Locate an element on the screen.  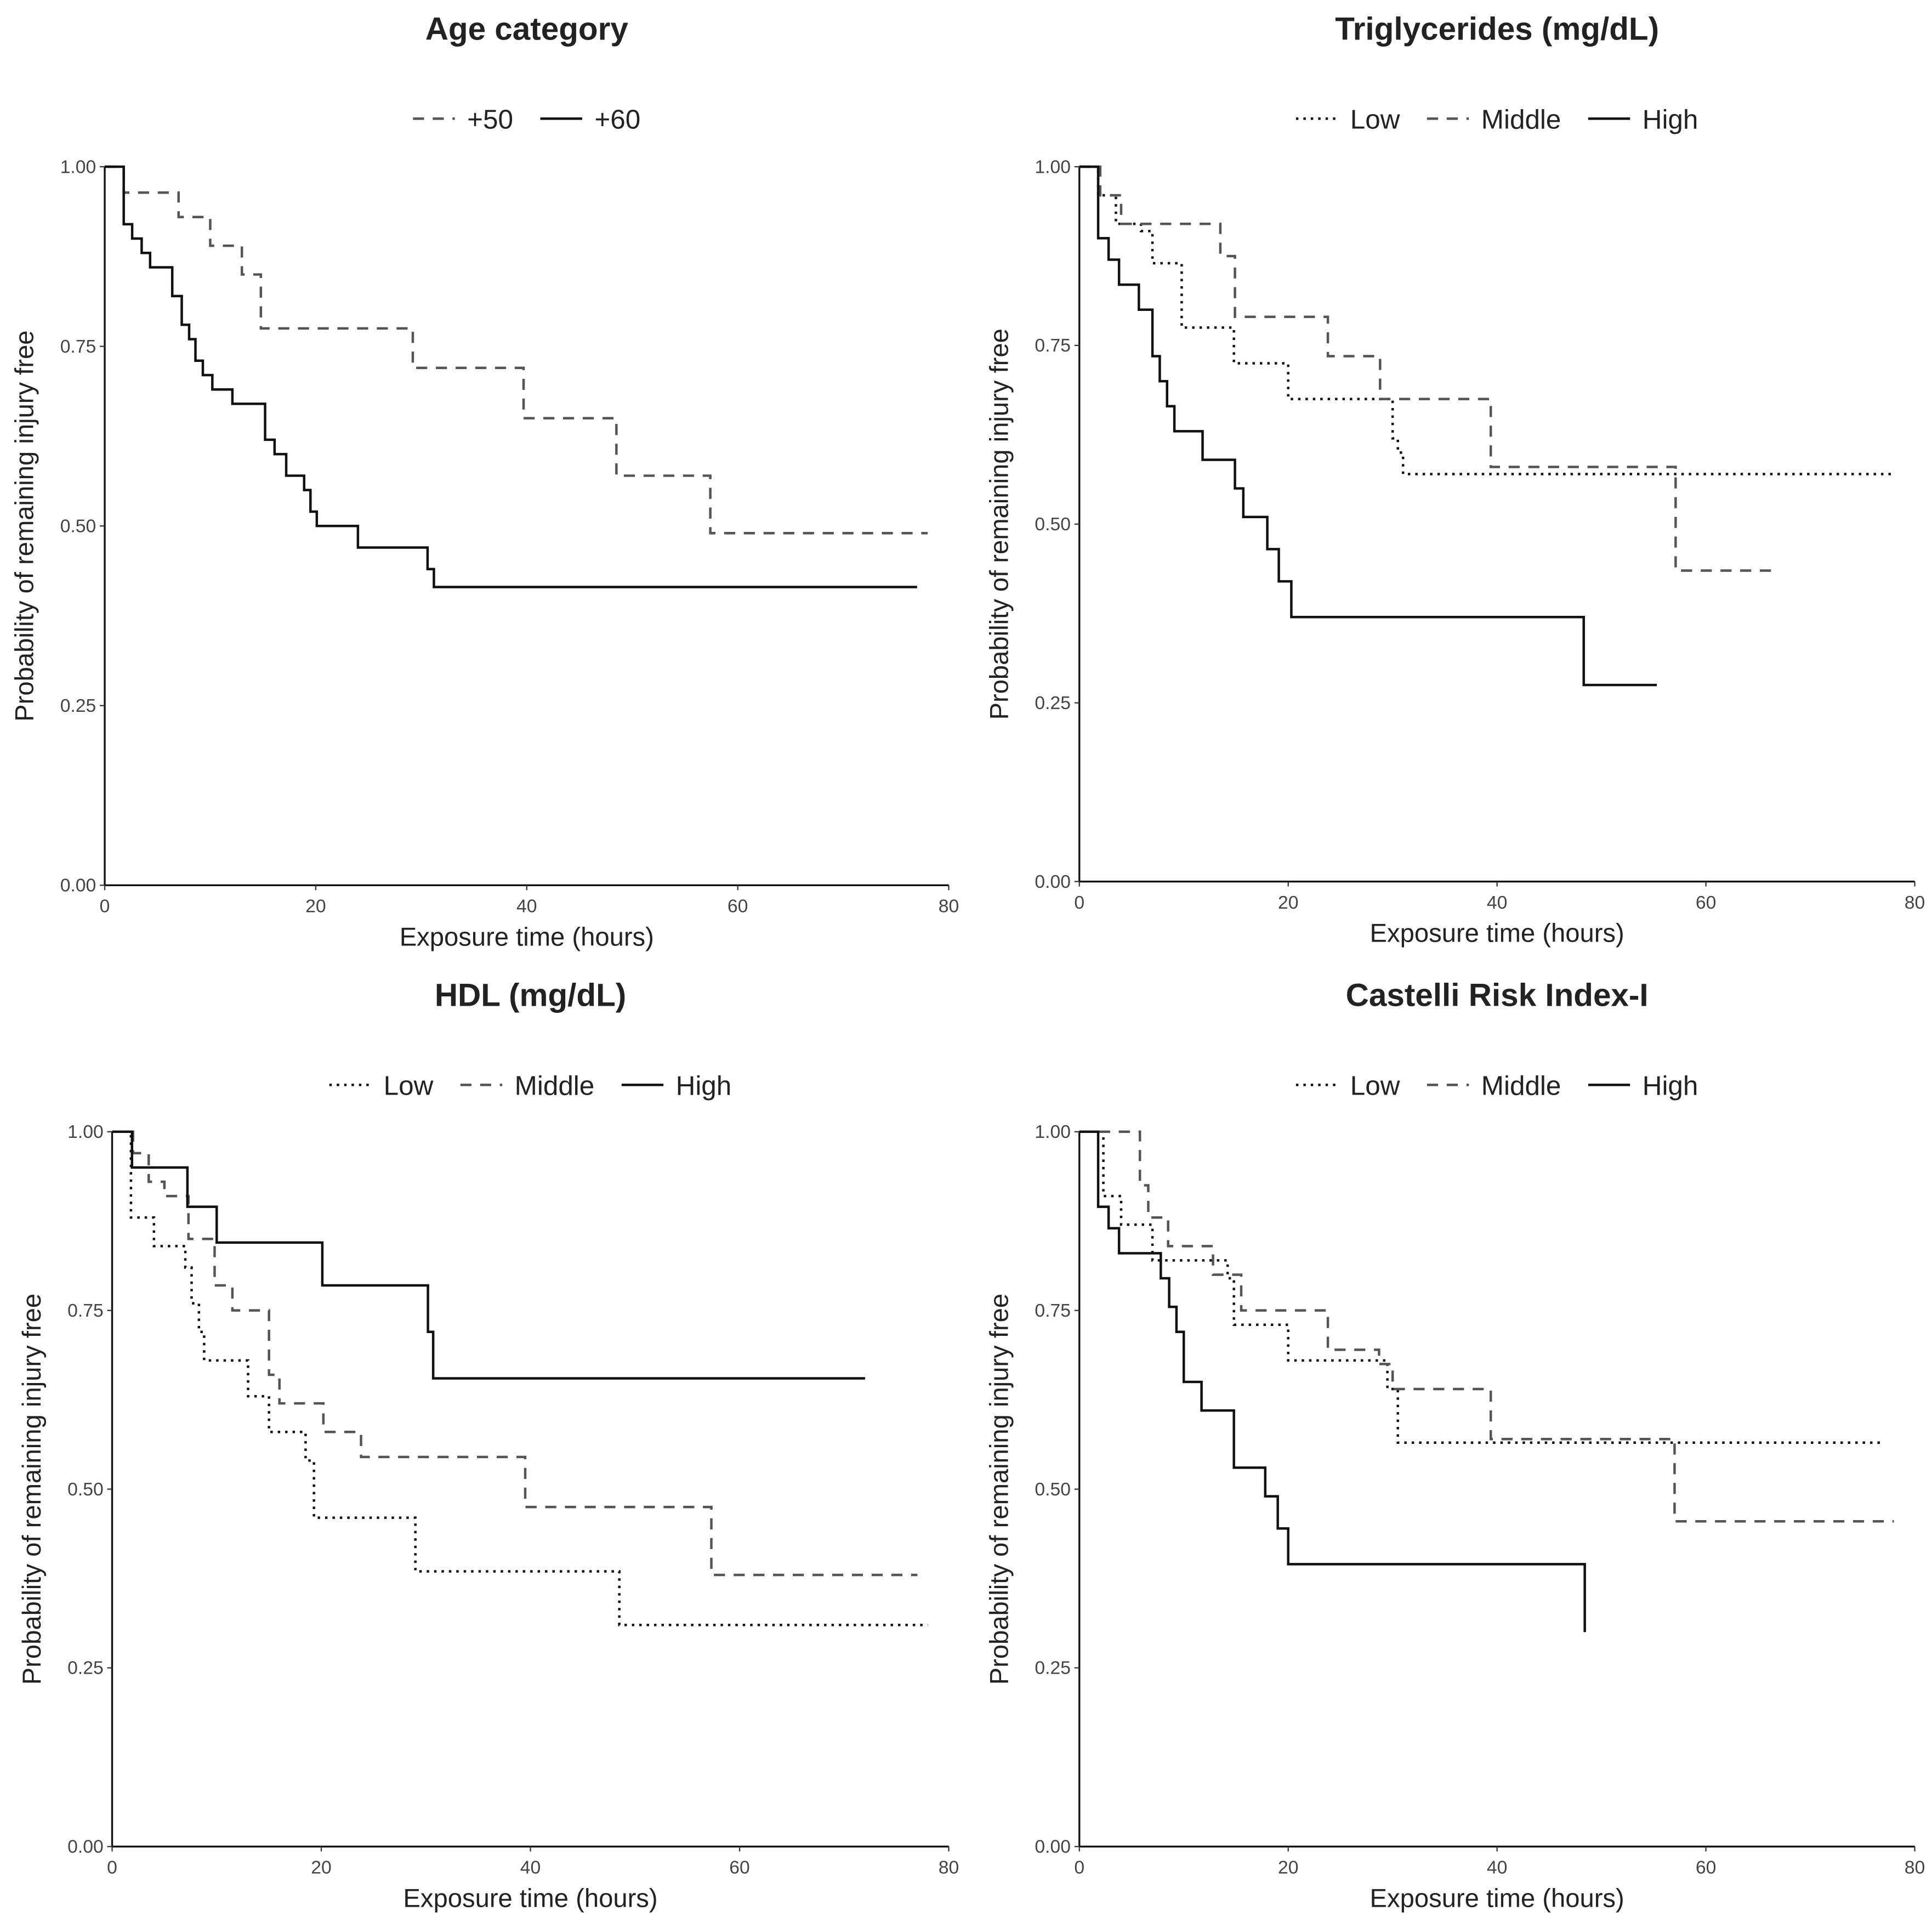
chart-title: Castelli Risk Index-I is located at coordinates (1497, 995).